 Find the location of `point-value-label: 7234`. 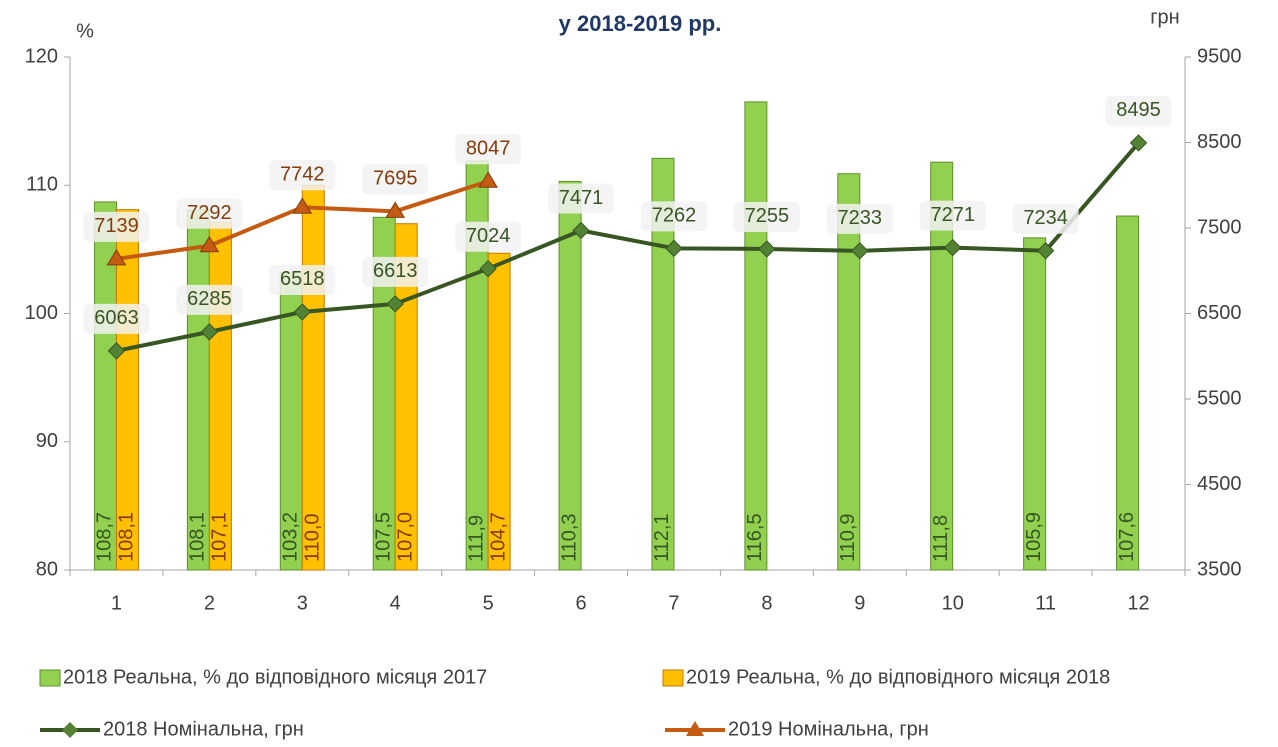

point-value-label: 7234 is located at coordinates (1045, 218).